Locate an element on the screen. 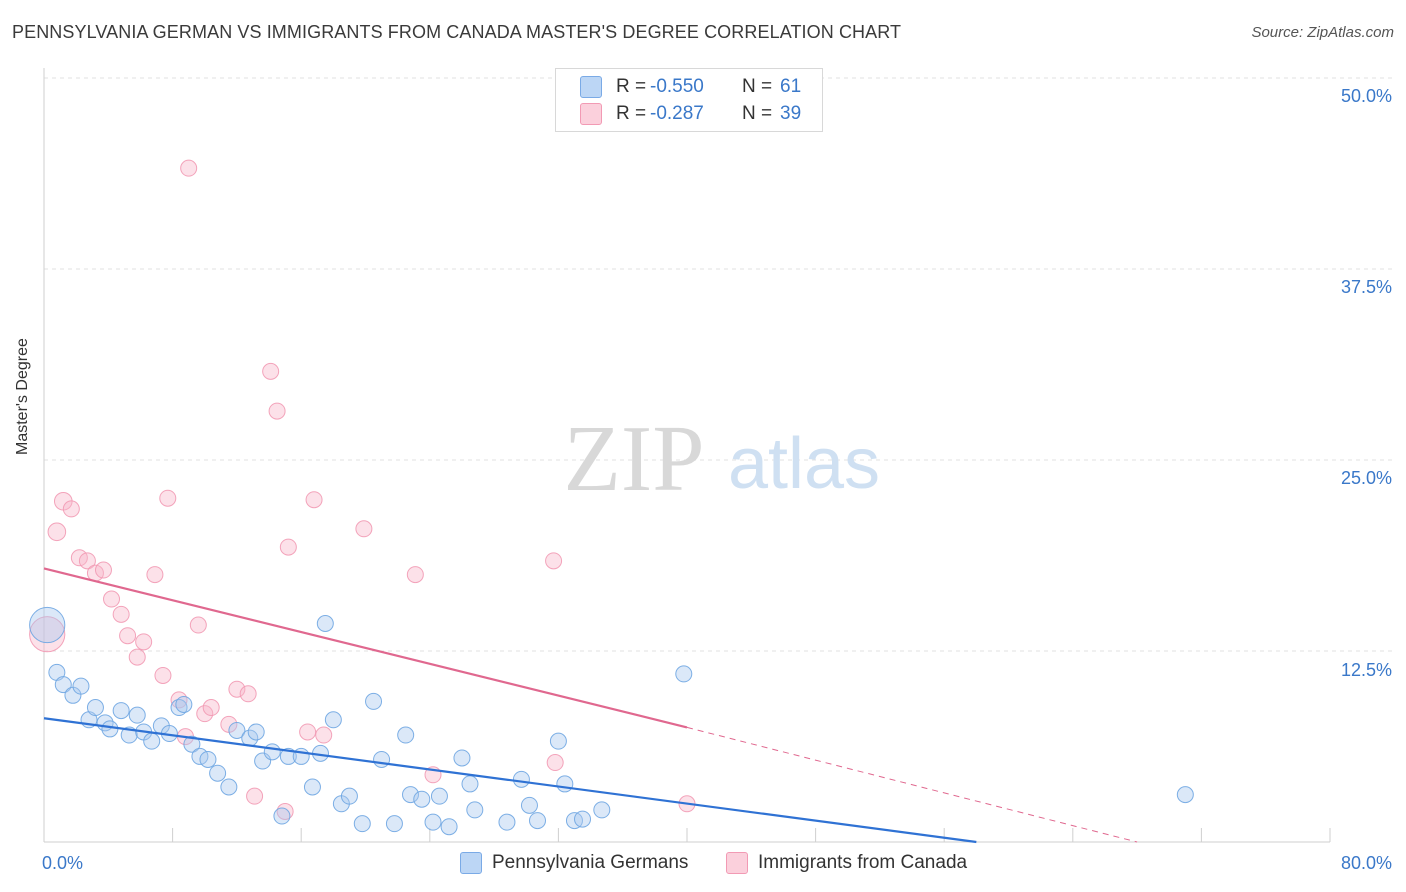 This screenshot has width=1406, height=892. legend-swatch-blue is located at coordinates (591, 87).